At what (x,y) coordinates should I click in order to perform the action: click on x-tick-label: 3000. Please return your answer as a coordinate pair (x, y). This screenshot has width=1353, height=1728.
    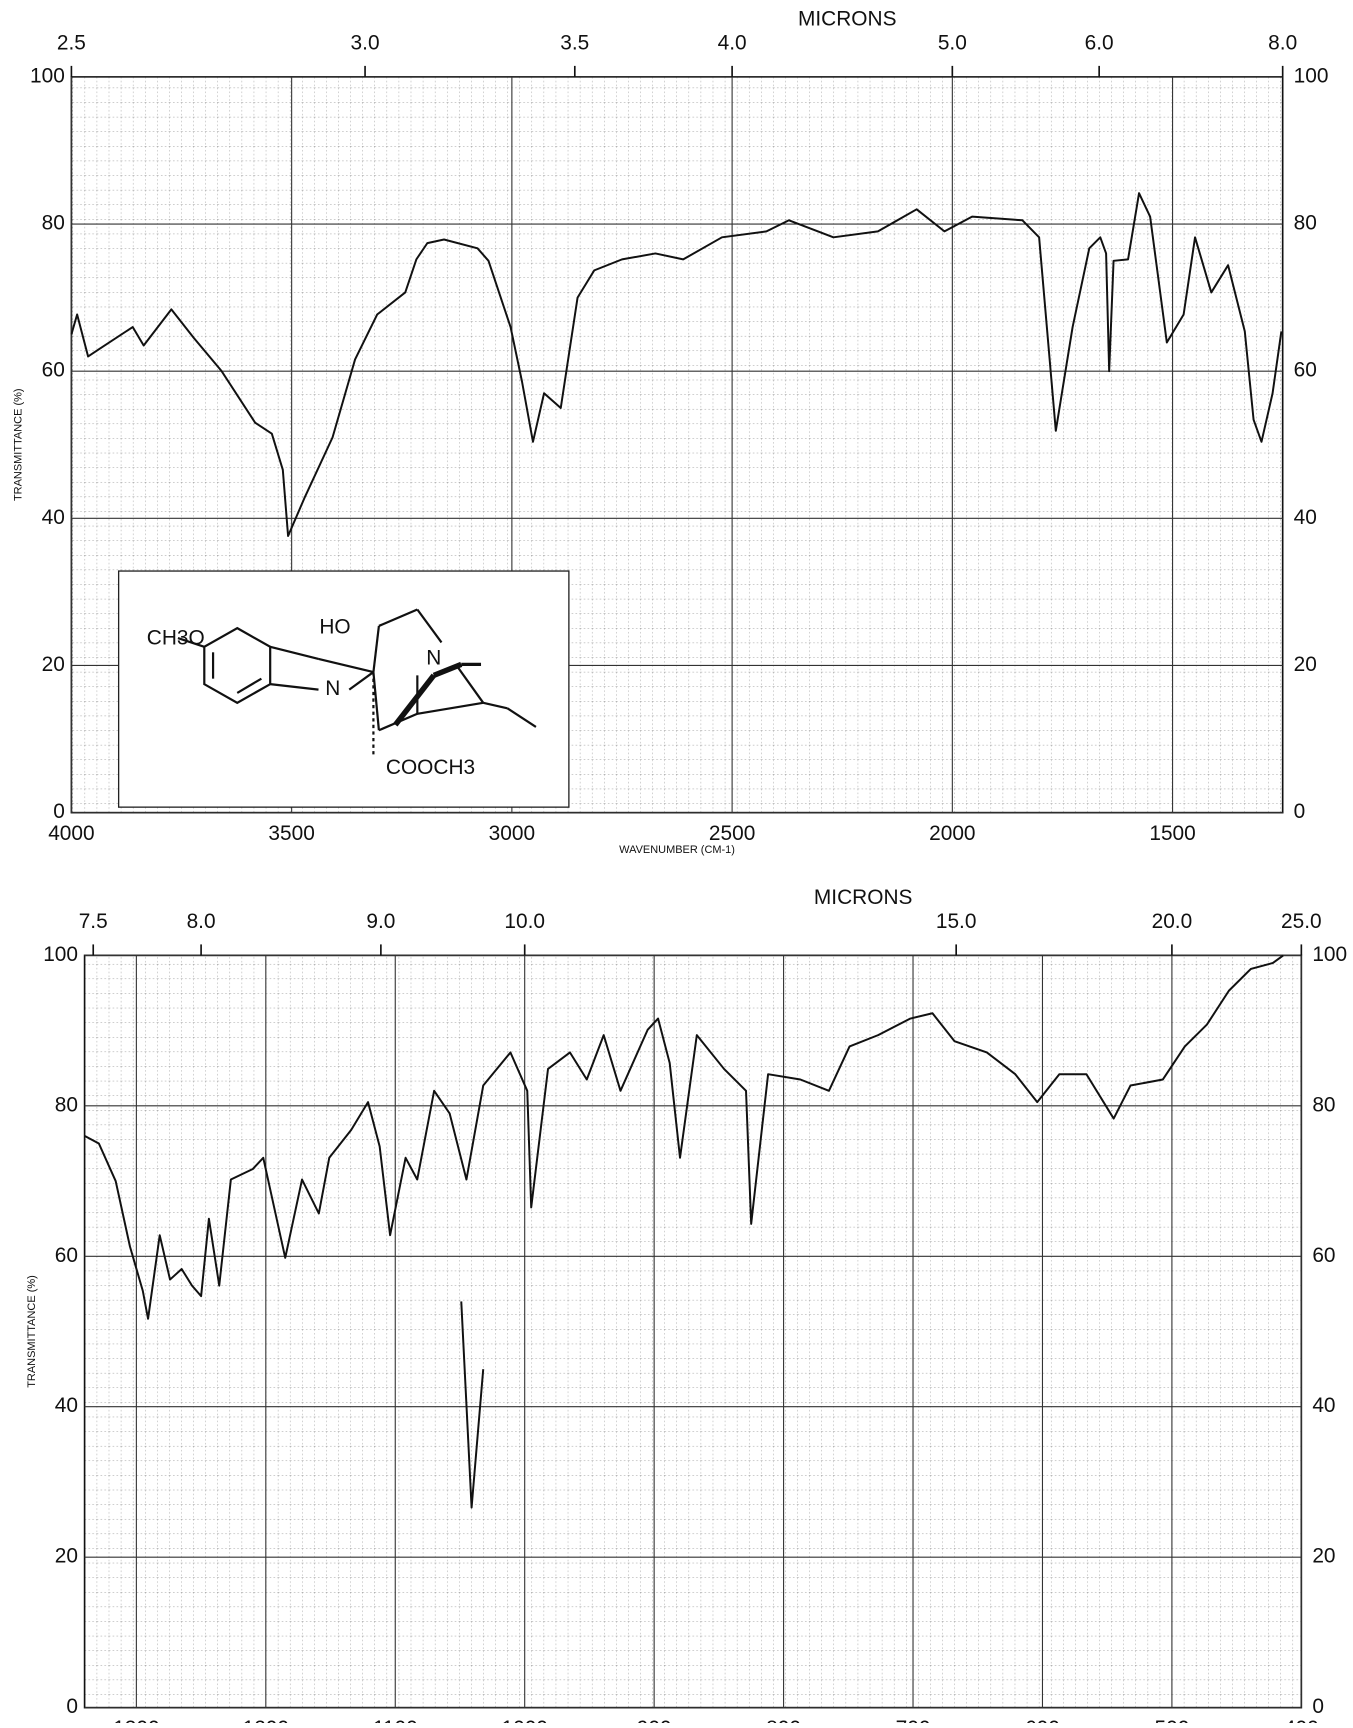
    Looking at the image, I should click on (512, 833).